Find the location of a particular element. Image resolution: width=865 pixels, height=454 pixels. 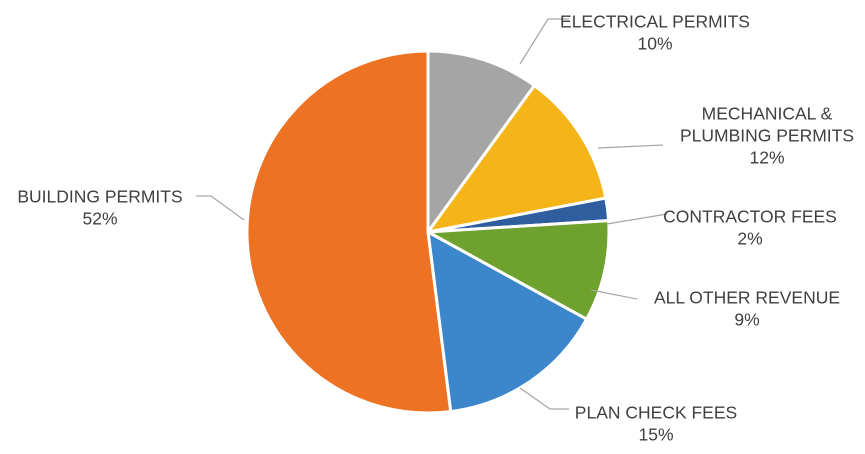

leader-line-all-other-revenue is located at coordinates (614, 294).